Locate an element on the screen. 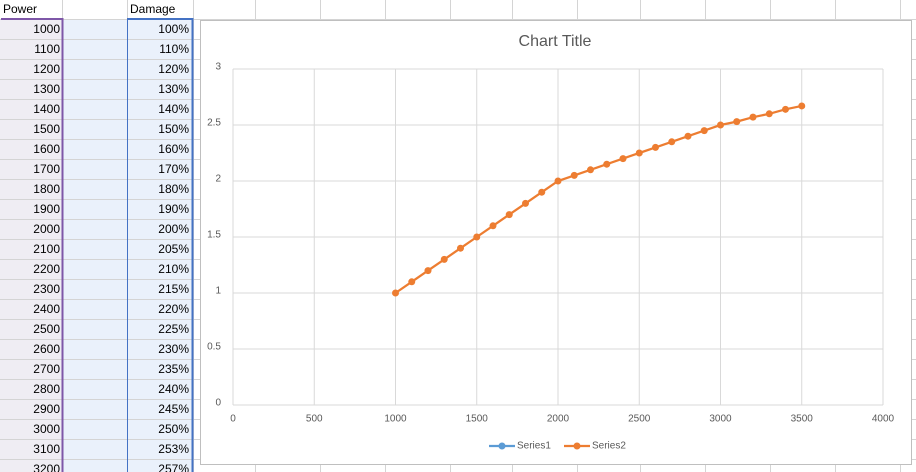 Image resolution: width=916 pixels, height=472 pixels. x-tick-label: 500 is located at coordinates (314, 419).